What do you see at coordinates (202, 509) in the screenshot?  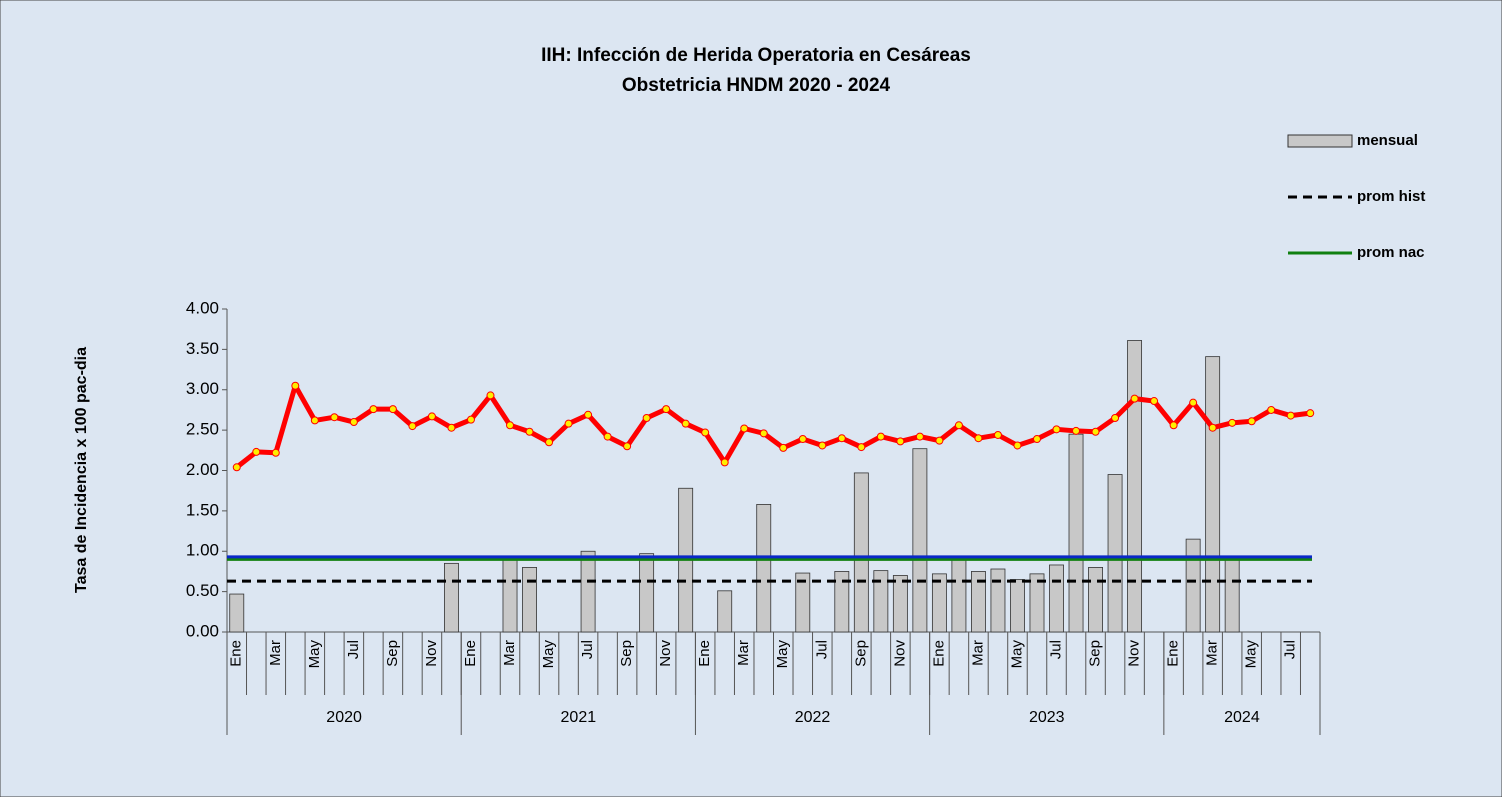 I see `y-tick-label: 1.50` at bounding box center [202, 509].